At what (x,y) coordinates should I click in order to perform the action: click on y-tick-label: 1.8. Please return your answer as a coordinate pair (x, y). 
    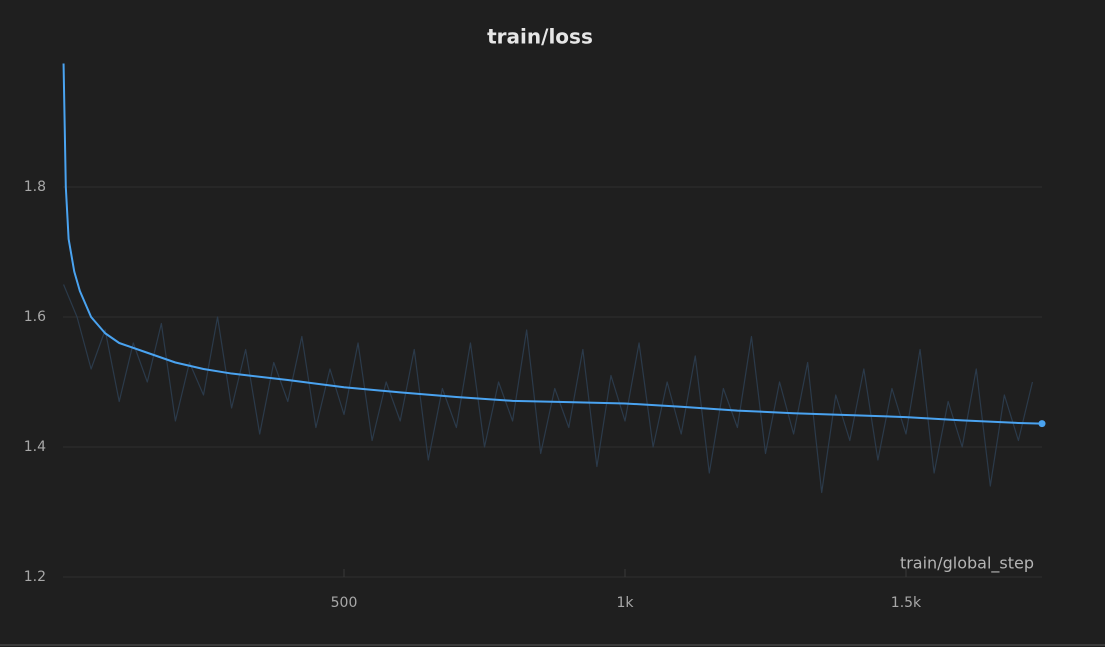
    Looking at the image, I should click on (35, 187).